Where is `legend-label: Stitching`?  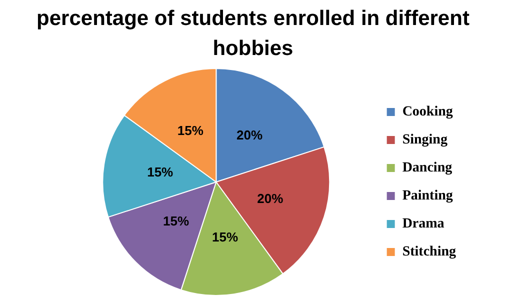
legend-label: Stitching is located at coordinates (429, 252).